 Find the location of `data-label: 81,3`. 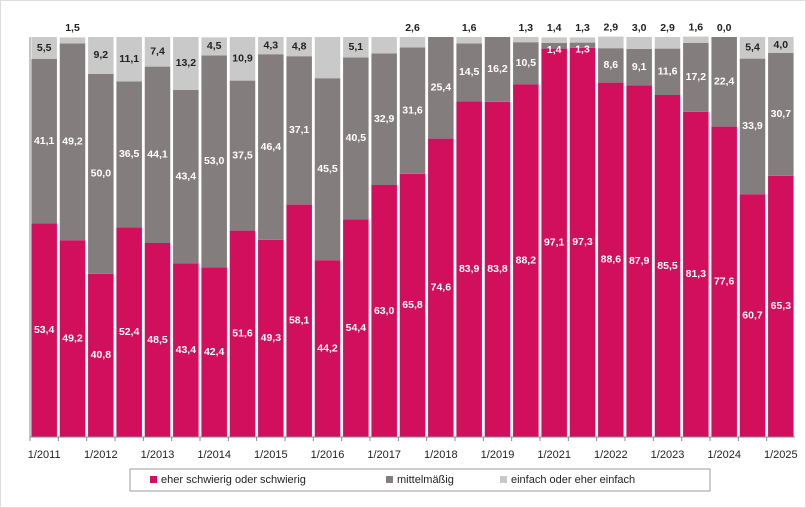

data-label: 81,3 is located at coordinates (696, 274).